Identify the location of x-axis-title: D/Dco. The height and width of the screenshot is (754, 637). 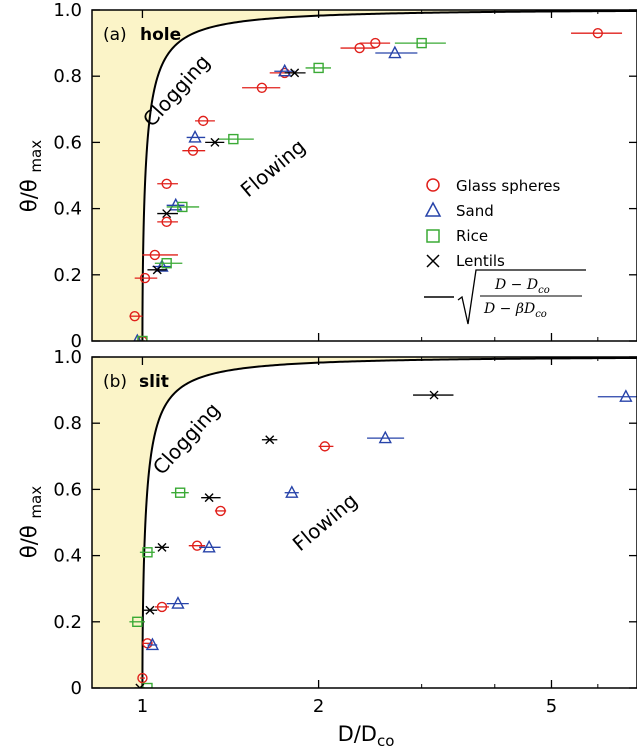
(366, 736).